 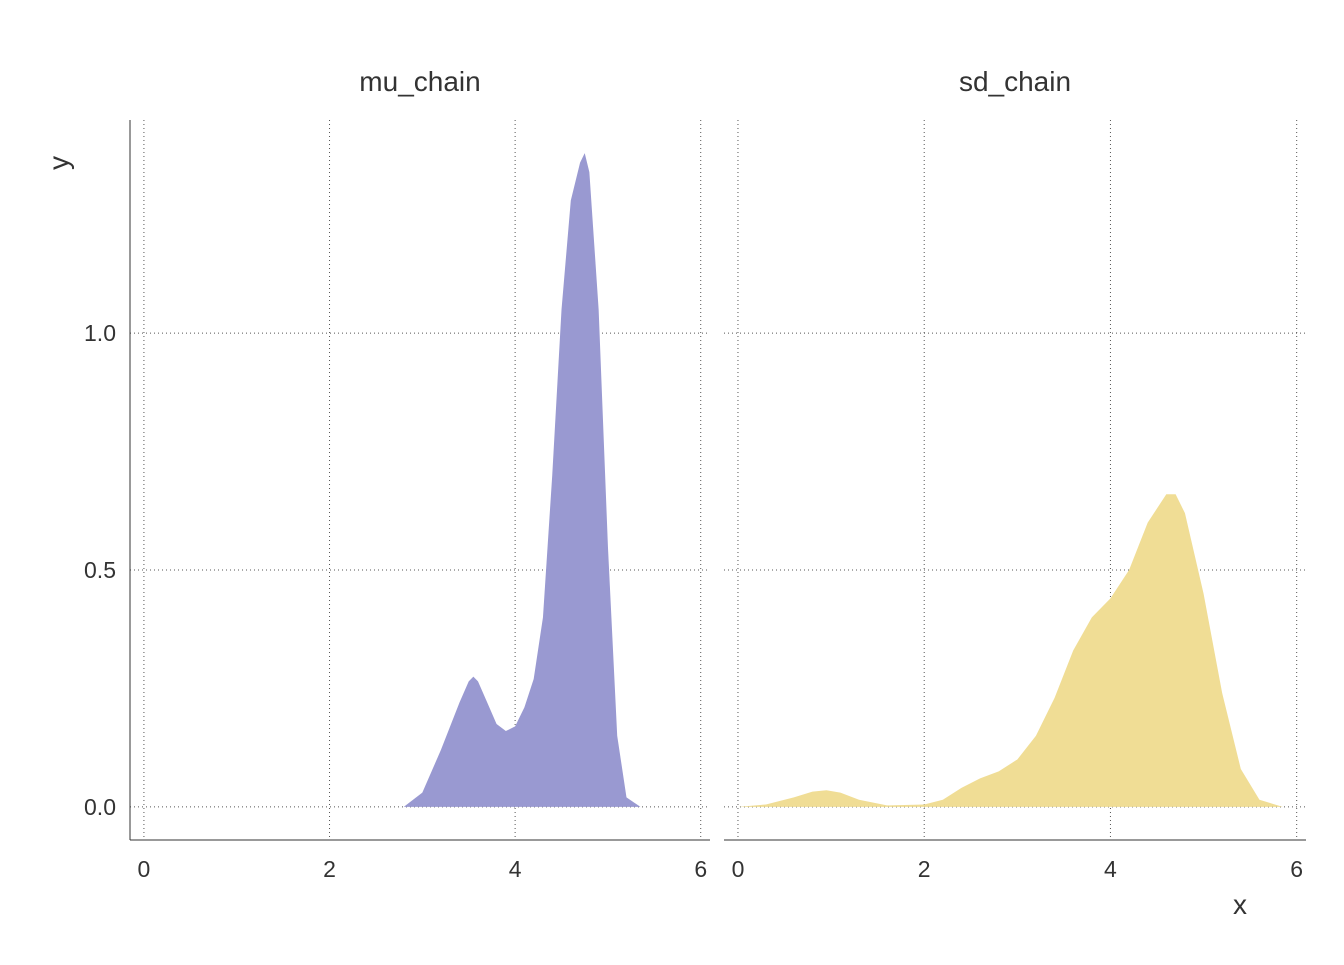 I want to click on y-tick-label: 0.5, so click(x=100, y=570).